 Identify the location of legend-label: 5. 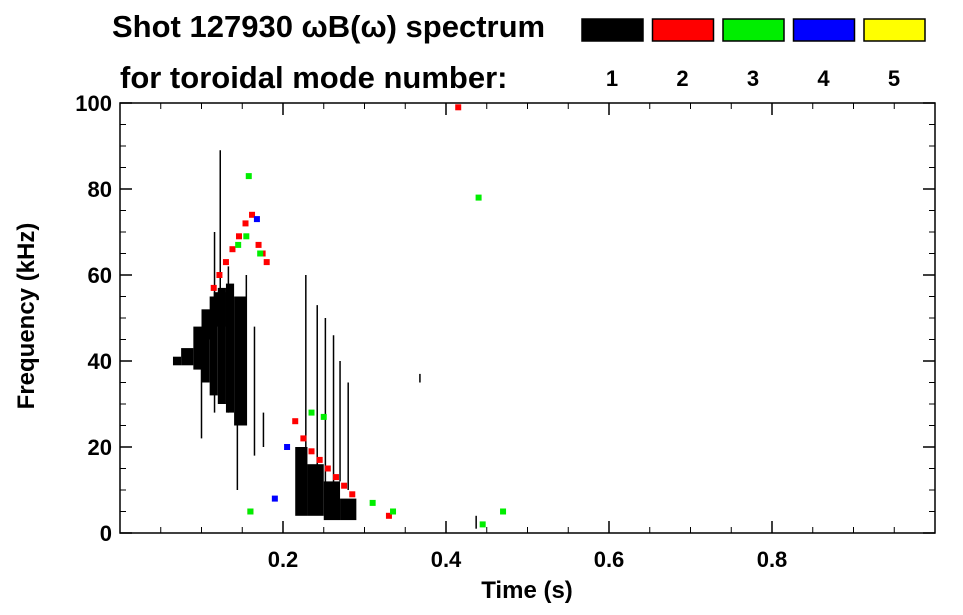
(894, 78).